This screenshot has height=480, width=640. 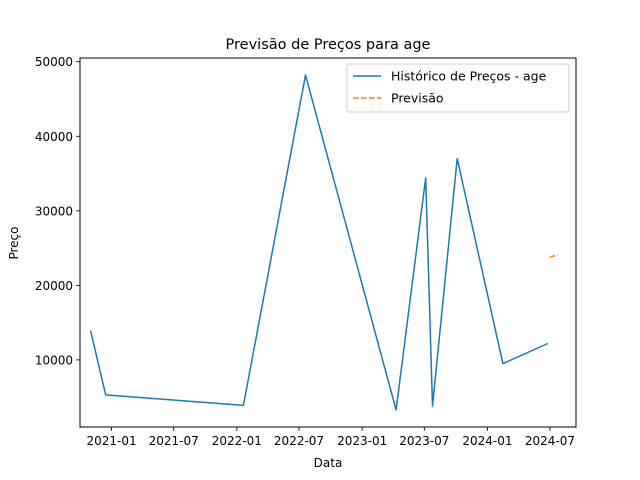 I want to click on x-tick-label: 2021-01, so click(x=112, y=441).